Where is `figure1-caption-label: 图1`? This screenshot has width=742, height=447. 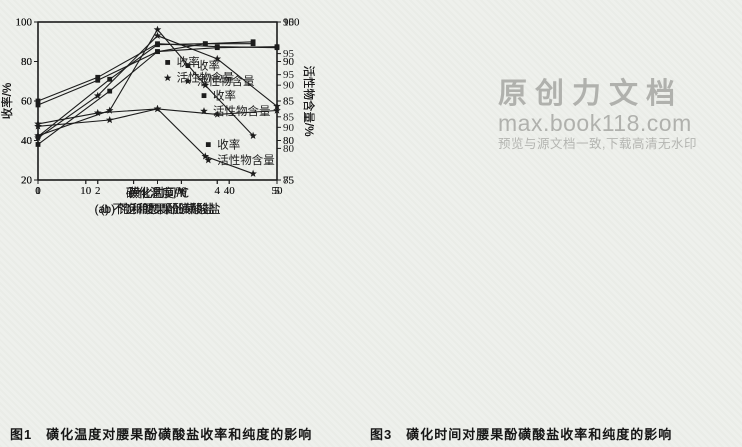 figure1-caption-label: 图1 is located at coordinates (21, 434).